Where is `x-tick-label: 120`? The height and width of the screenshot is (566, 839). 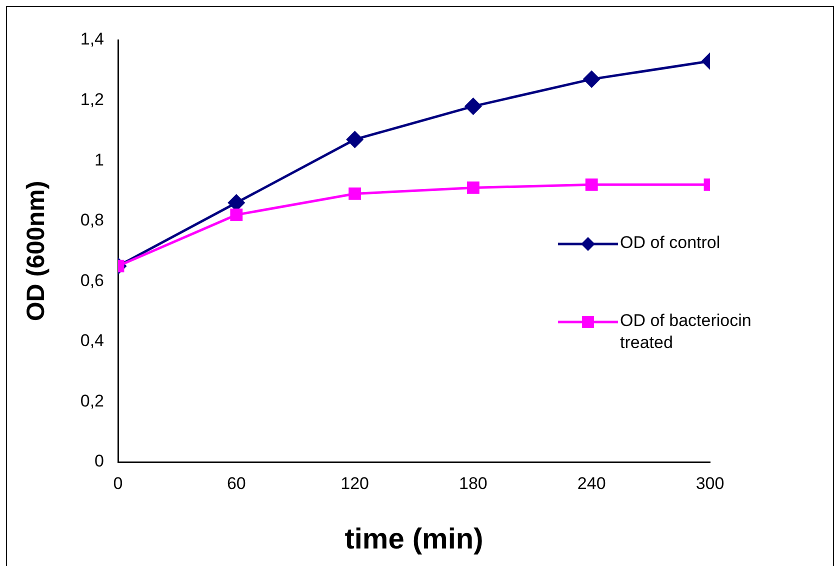 x-tick-label: 120 is located at coordinates (354, 483).